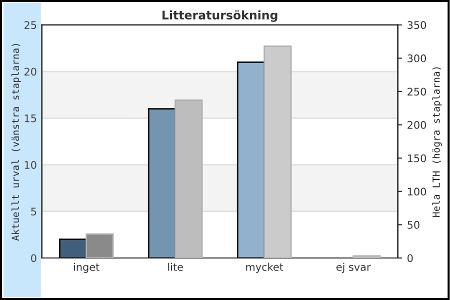 The height and width of the screenshot is (300, 450). Describe the element at coordinates (353, 267) in the screenshot. I see `x-tick-label: ej svar` at that location.